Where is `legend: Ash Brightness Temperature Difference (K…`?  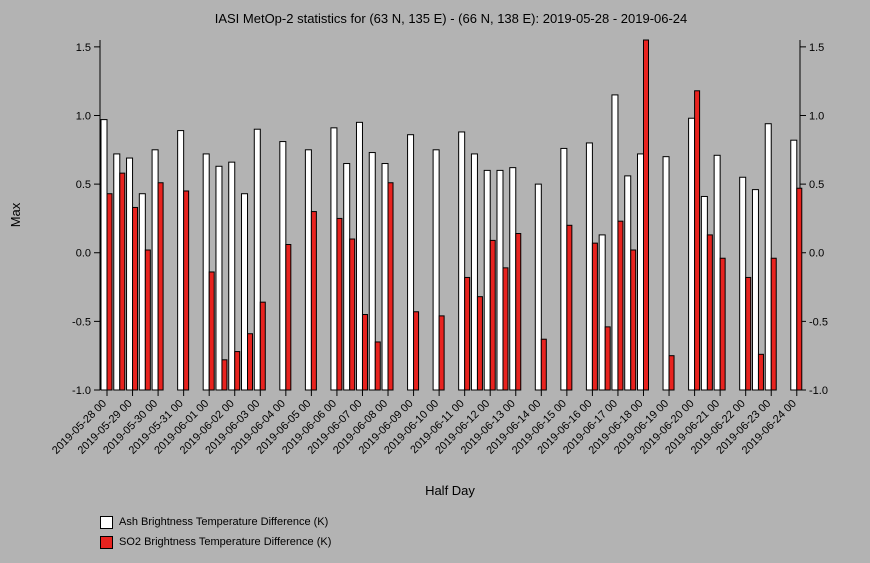
legend: Ash Brightness Temperature Difference (K… is located at coordinates (215, 532).